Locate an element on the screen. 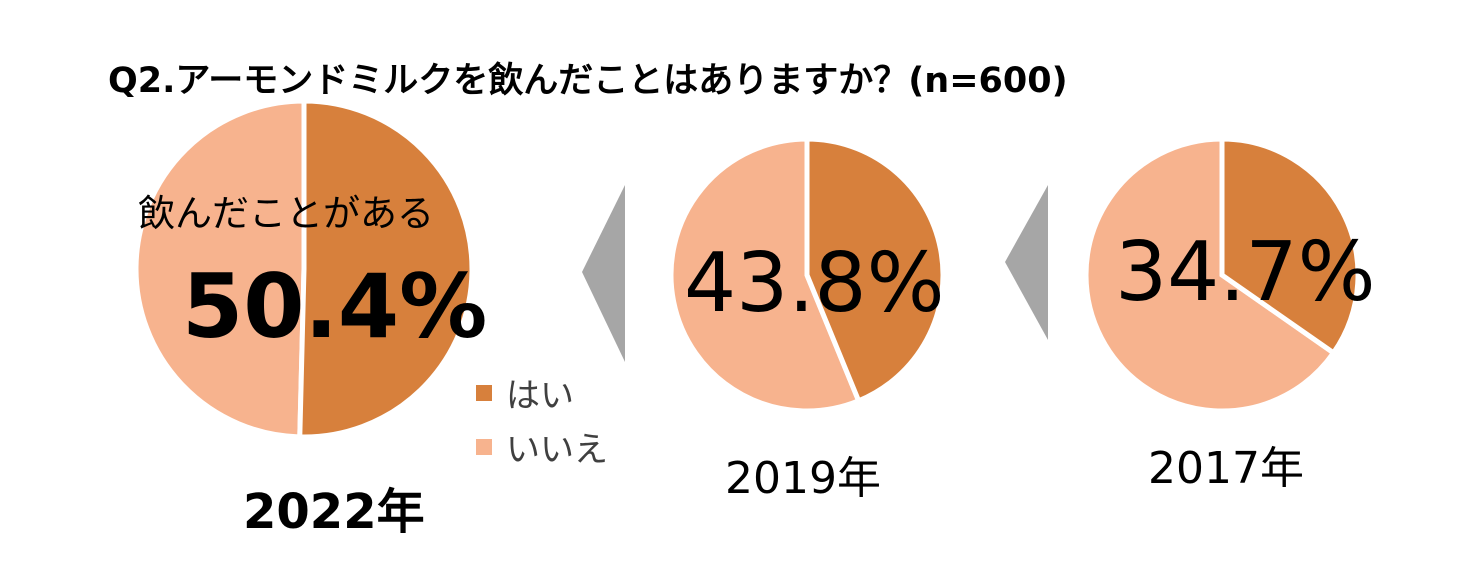 The width and height of the screenshot is (1466, 575). legend-item-yes: はい is located at coordinates (525, 392).